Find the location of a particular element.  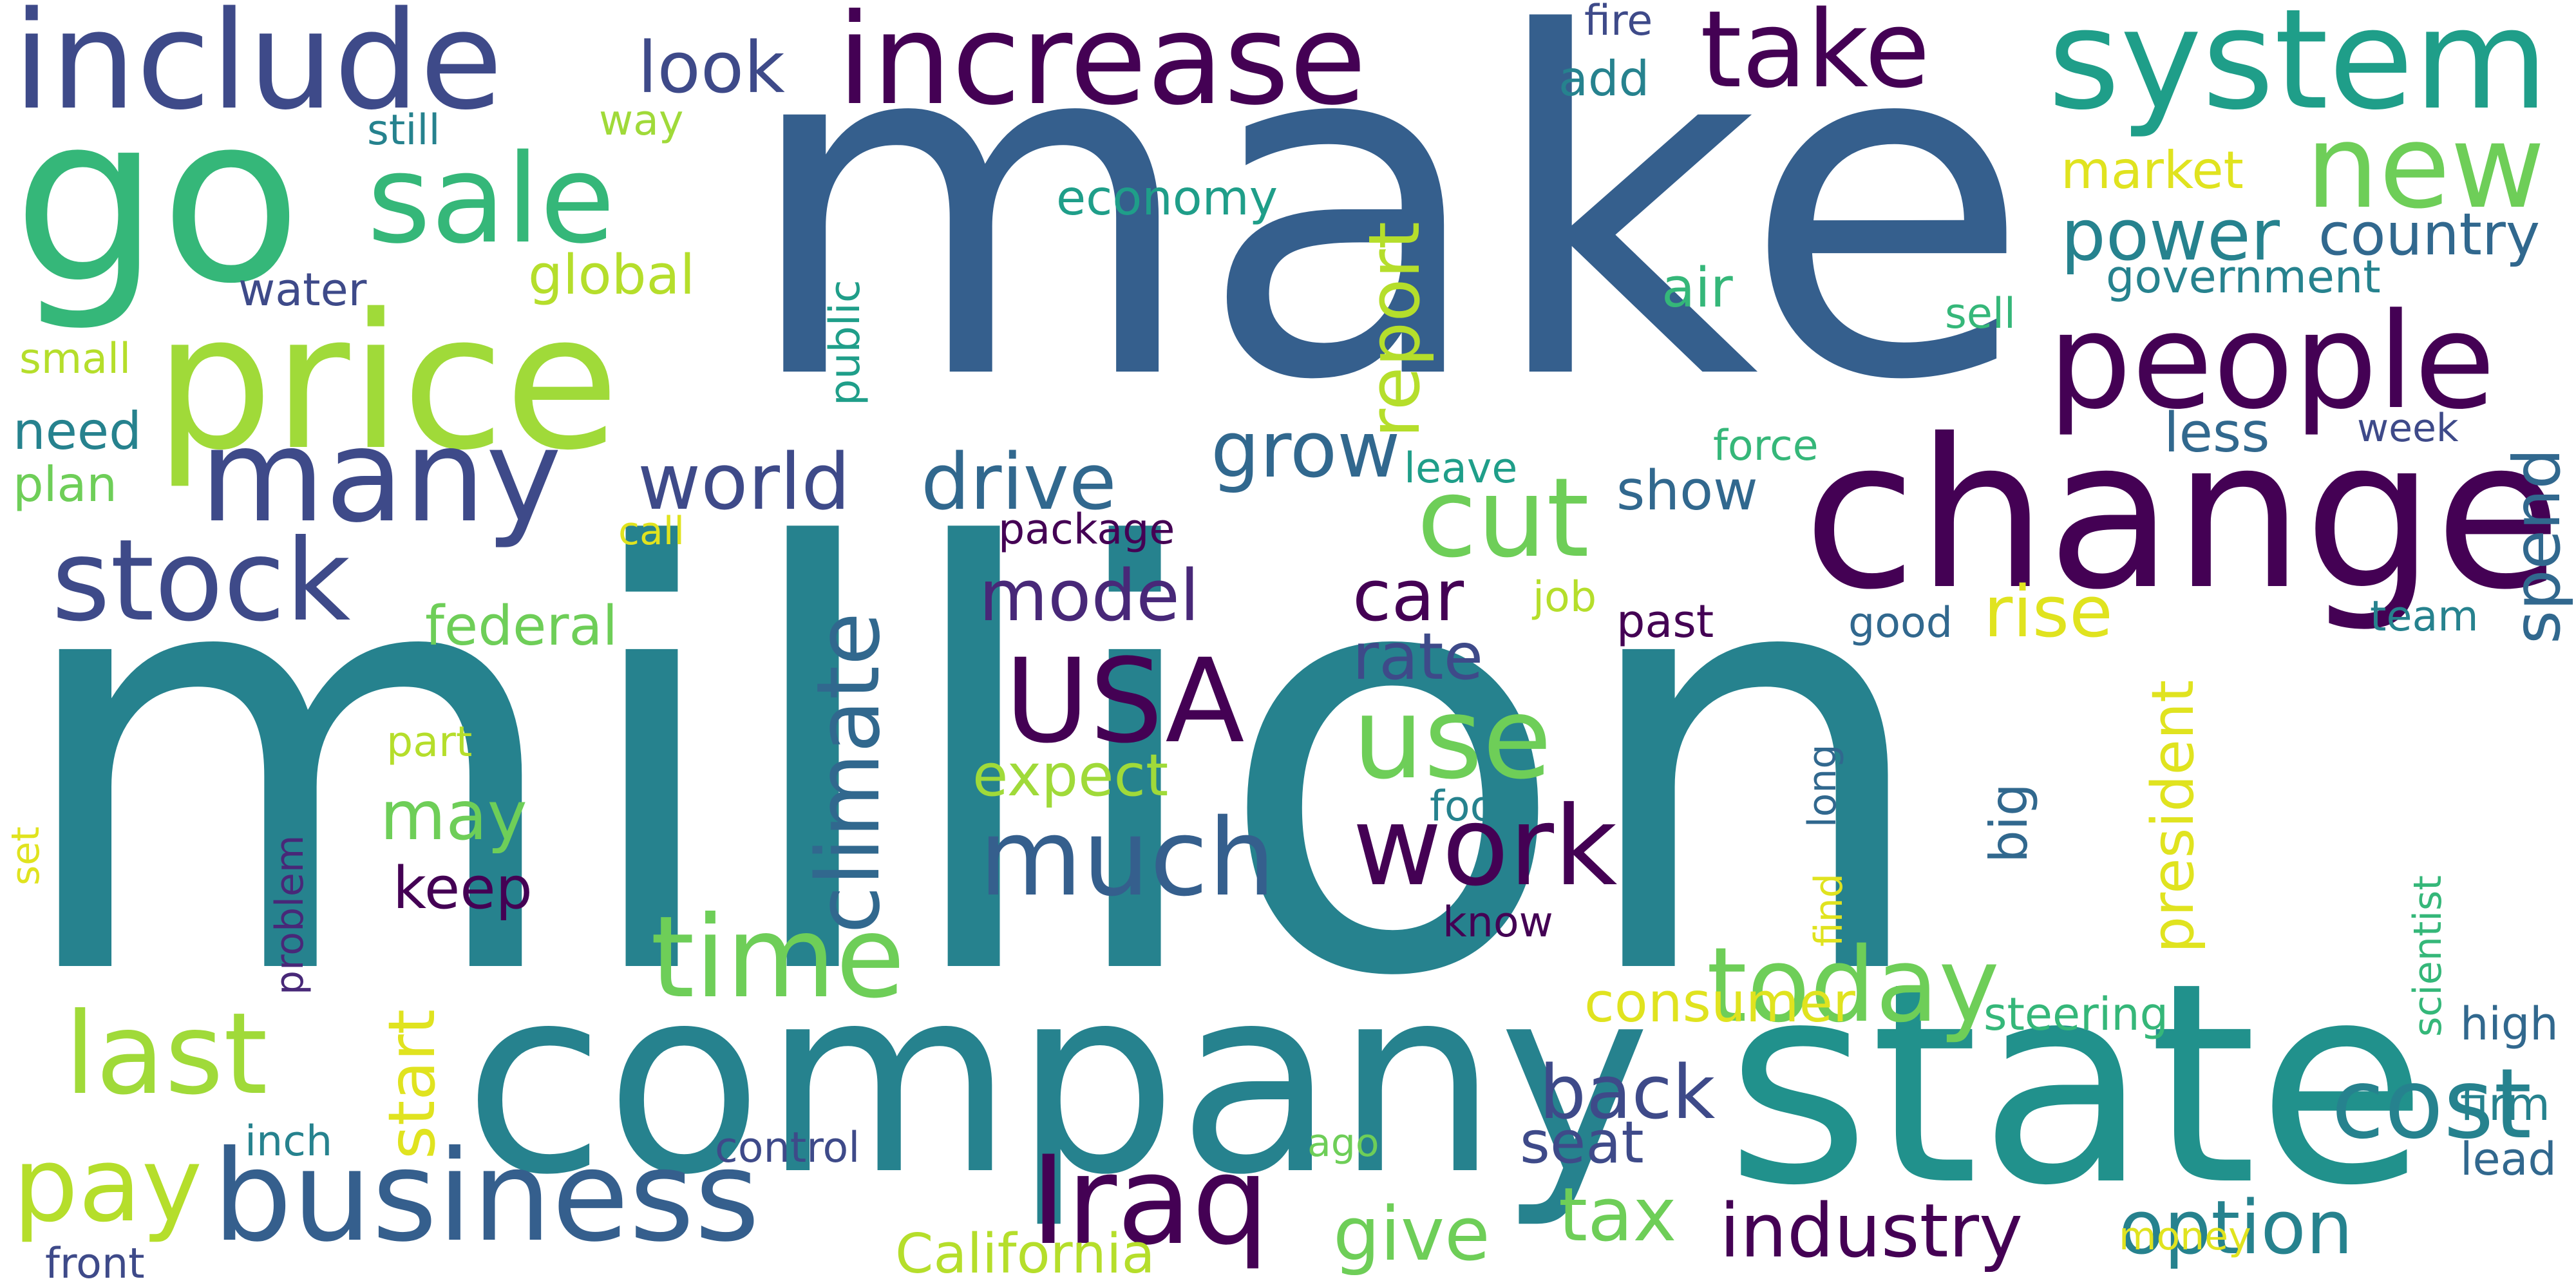

word-air: air is located at coordinates (1698, 288).